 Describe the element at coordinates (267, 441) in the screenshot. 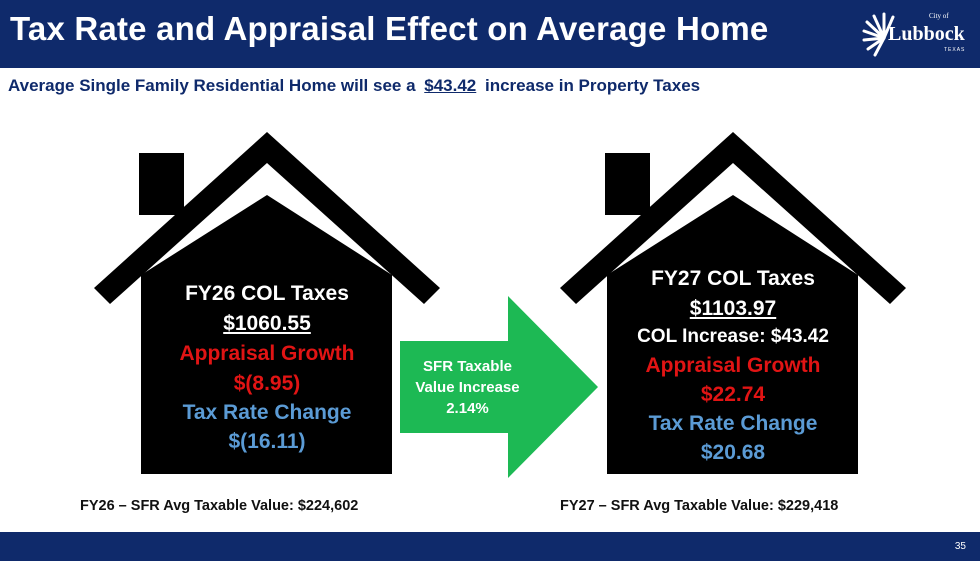

I see `fy26-rate-value: $(16.11)` at that location.